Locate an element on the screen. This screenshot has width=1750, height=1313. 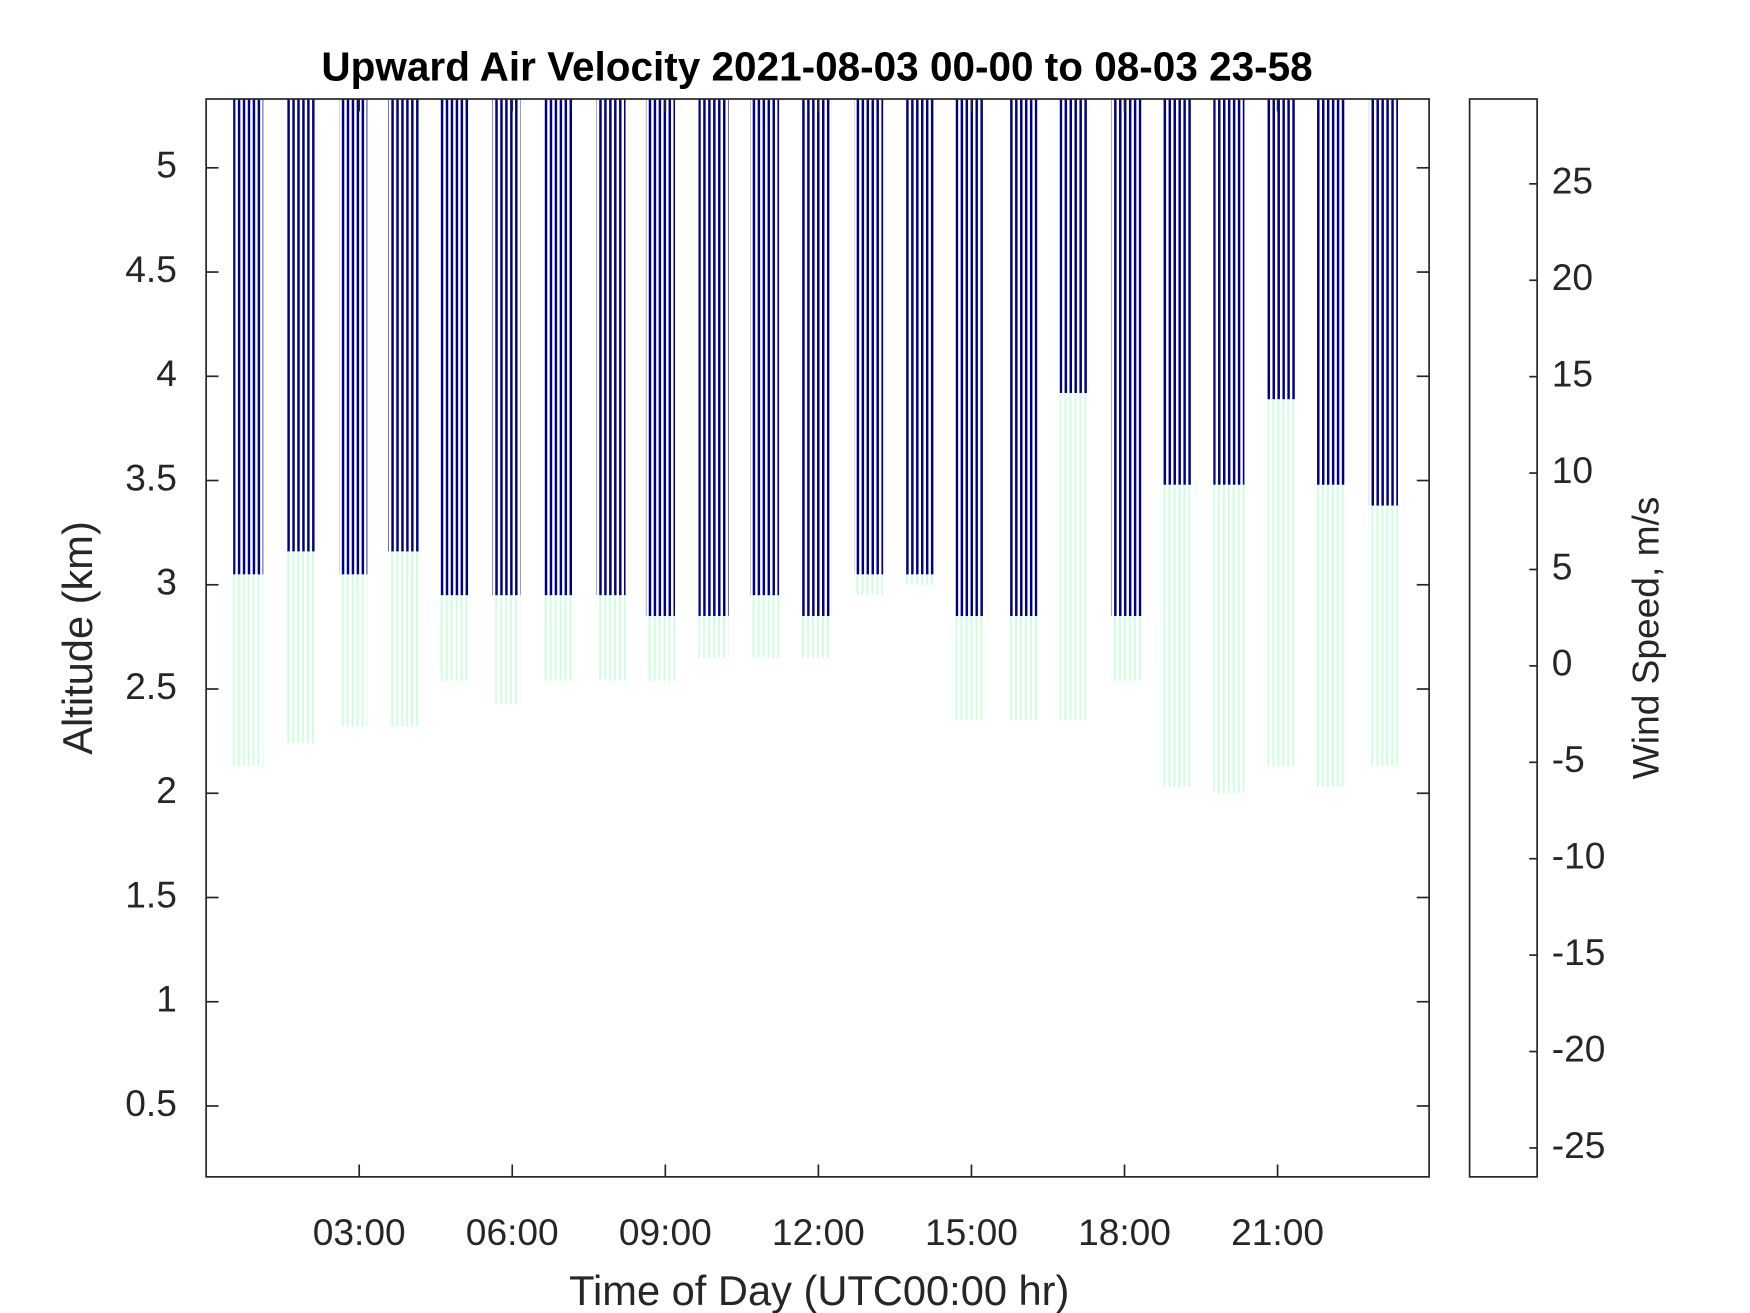
y-tick-label: 3 is located at coordinates (166, 582).